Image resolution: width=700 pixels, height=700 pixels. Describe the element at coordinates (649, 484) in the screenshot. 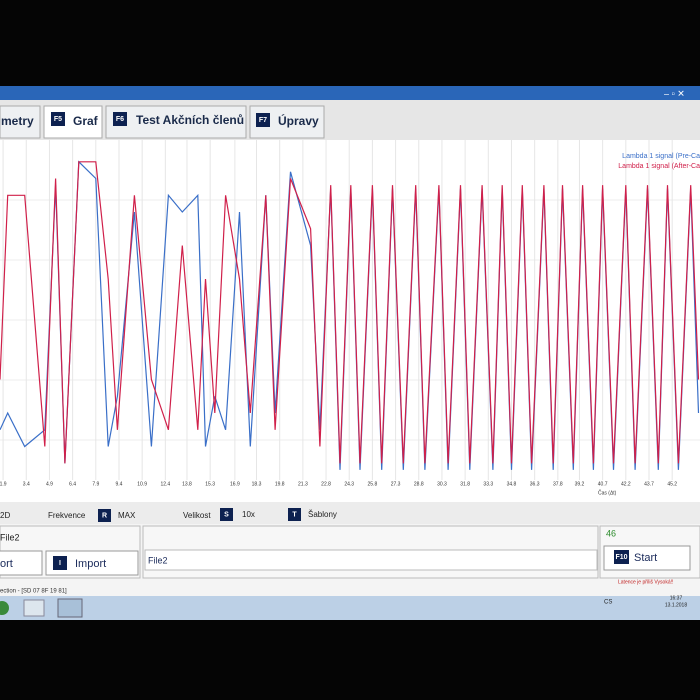

I see `x-tick-label: 43.7` at that location.